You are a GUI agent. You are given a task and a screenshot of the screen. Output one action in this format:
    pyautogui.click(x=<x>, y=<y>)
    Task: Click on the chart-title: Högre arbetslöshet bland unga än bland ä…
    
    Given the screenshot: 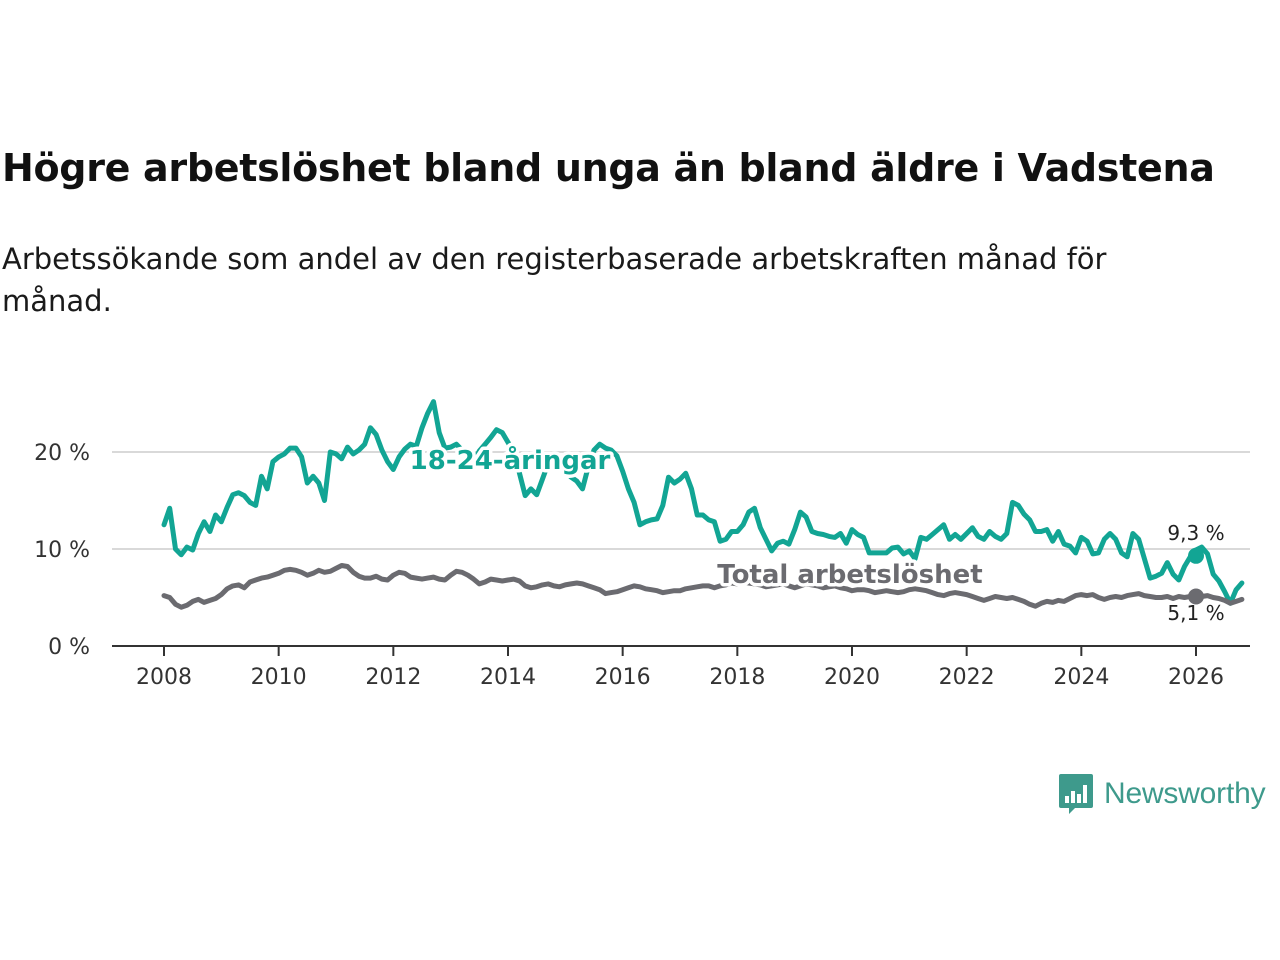 What is the action you would take?
    pyautogui.click(x=608, y=168)
    